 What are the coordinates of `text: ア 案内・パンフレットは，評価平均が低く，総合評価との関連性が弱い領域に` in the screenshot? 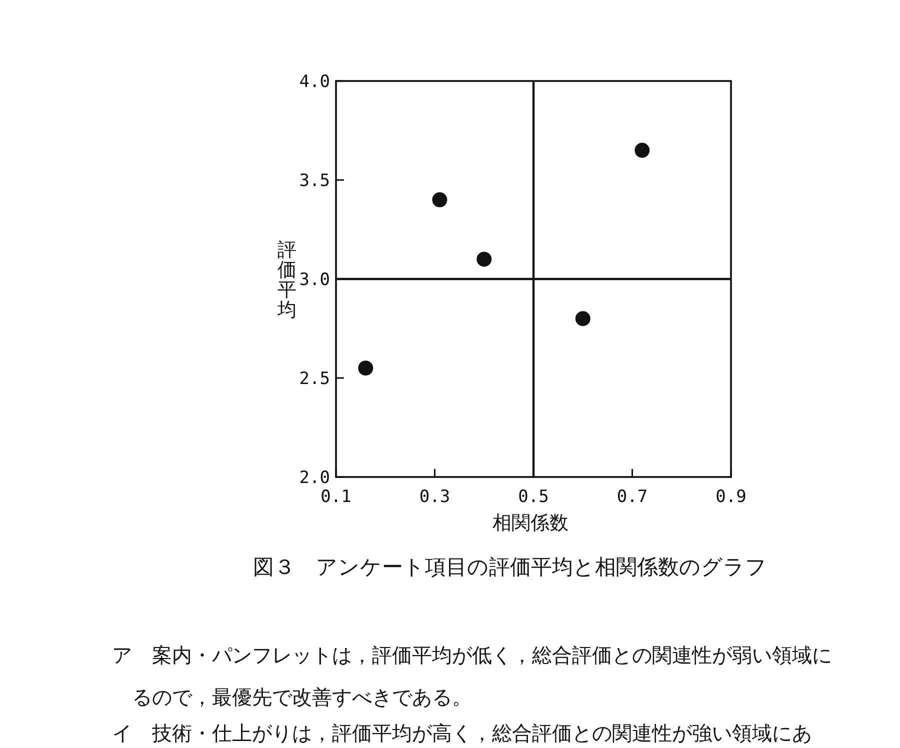 It's located at (472, 655).